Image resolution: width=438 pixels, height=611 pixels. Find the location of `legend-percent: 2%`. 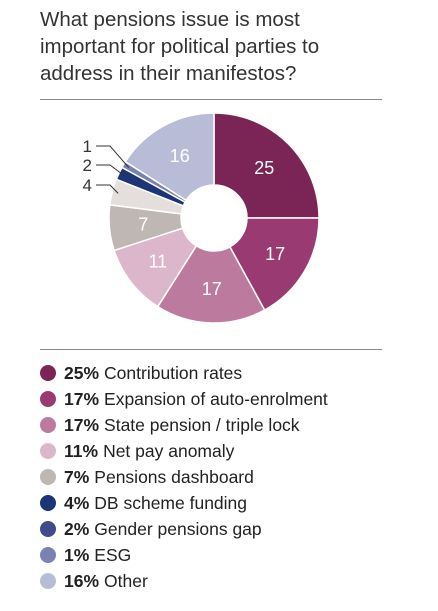

legend-percent: 2% is located at coordinates (77, 528).